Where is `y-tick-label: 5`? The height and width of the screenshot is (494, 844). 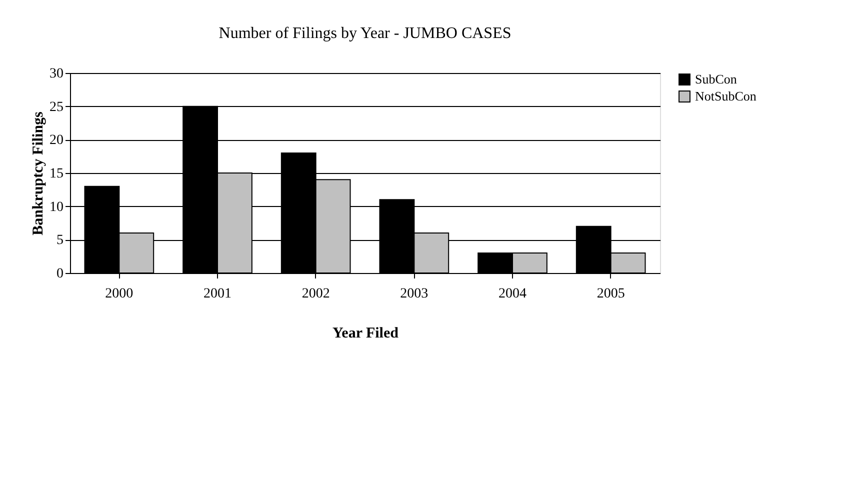
y-tick-label: 5 is located at coordinates (60, 240).